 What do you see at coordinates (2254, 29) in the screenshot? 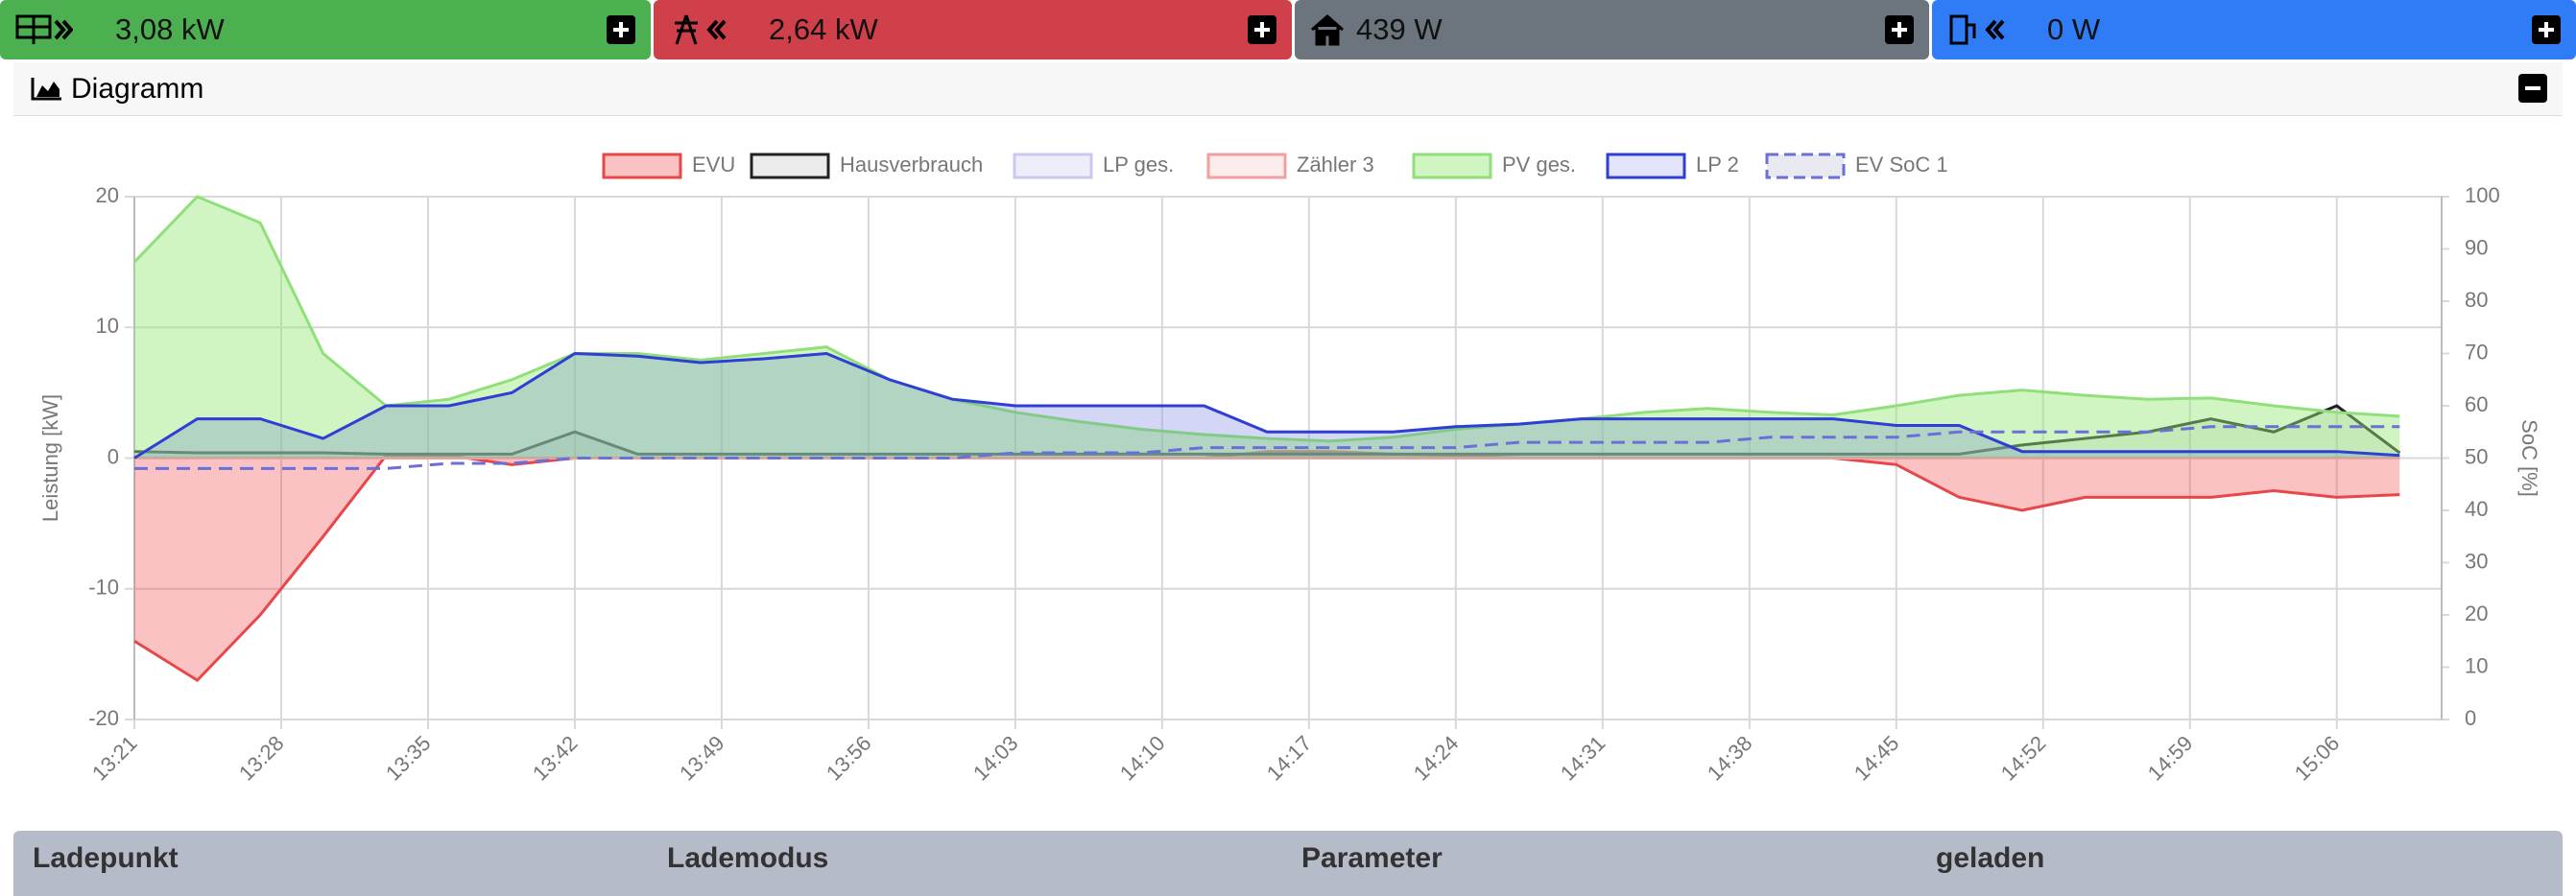
I see `charge-tile: 0 W` at bounding box center [2254, 29].